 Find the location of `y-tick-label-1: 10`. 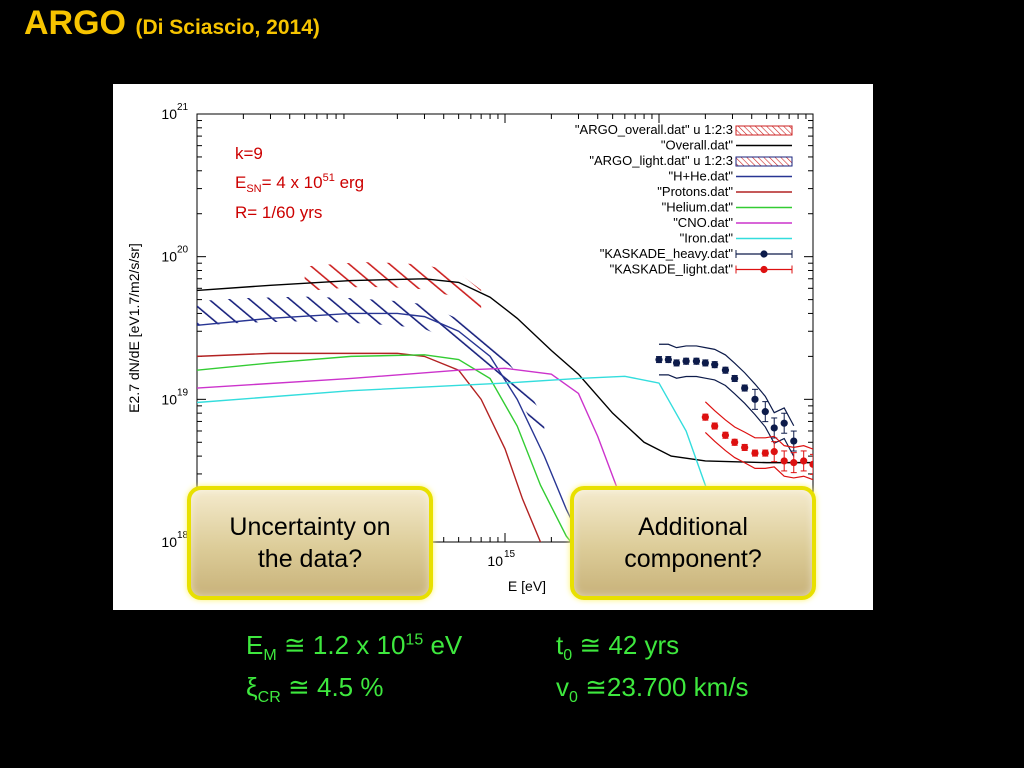

y-tick-label-1: 10 is located at coordinates (169, 399).